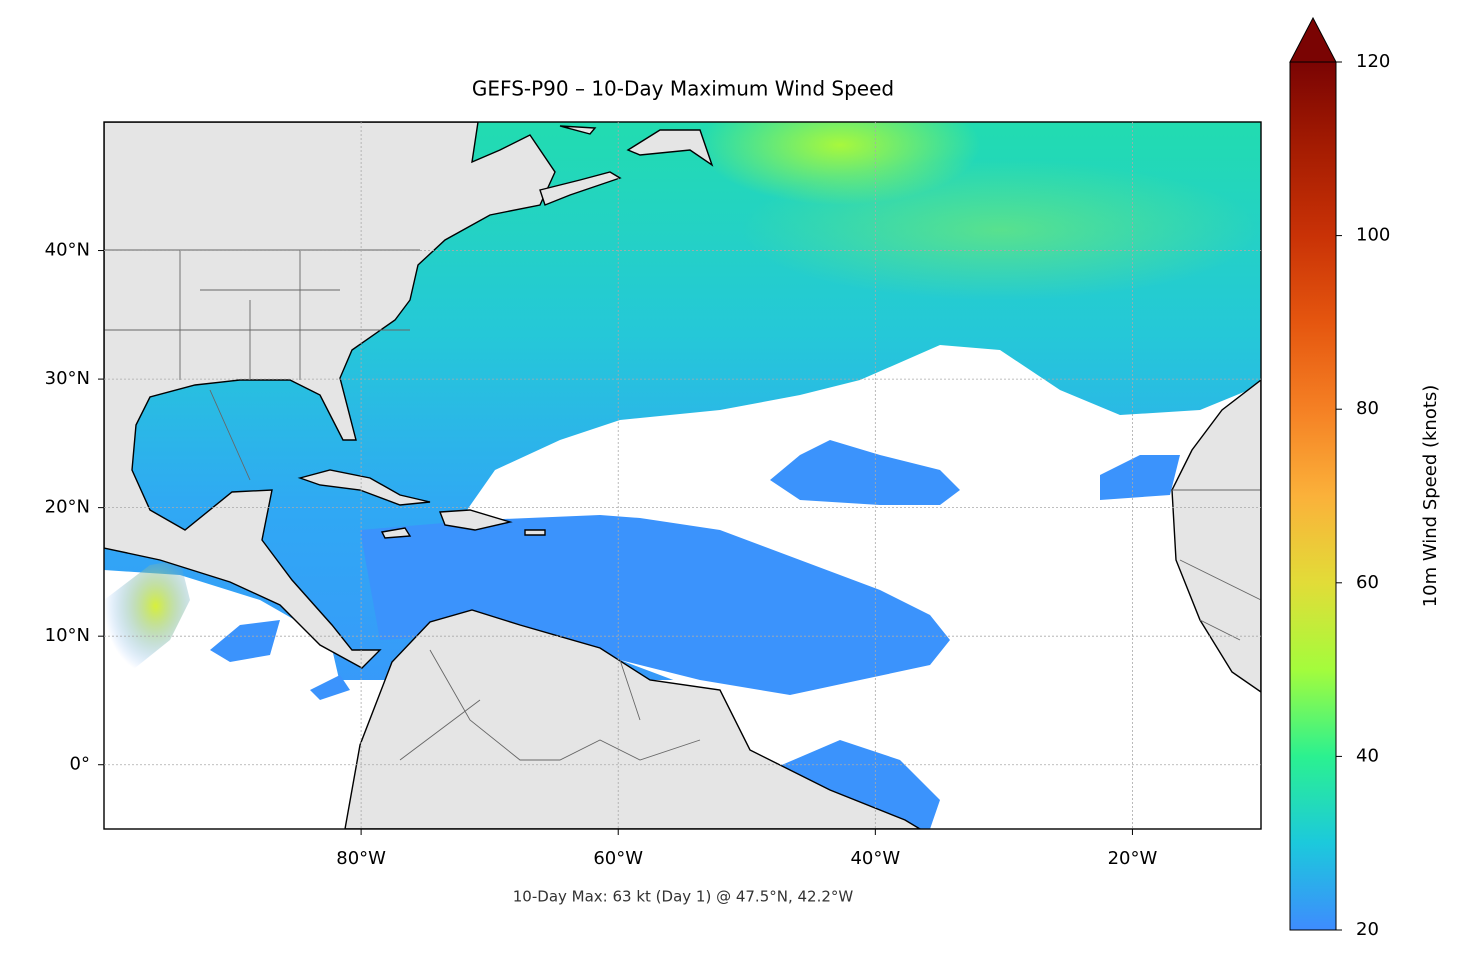 The height and width of the screenshot is (969, 1466). I want to click on y-tick-label: 10°N, so click(67, 635).